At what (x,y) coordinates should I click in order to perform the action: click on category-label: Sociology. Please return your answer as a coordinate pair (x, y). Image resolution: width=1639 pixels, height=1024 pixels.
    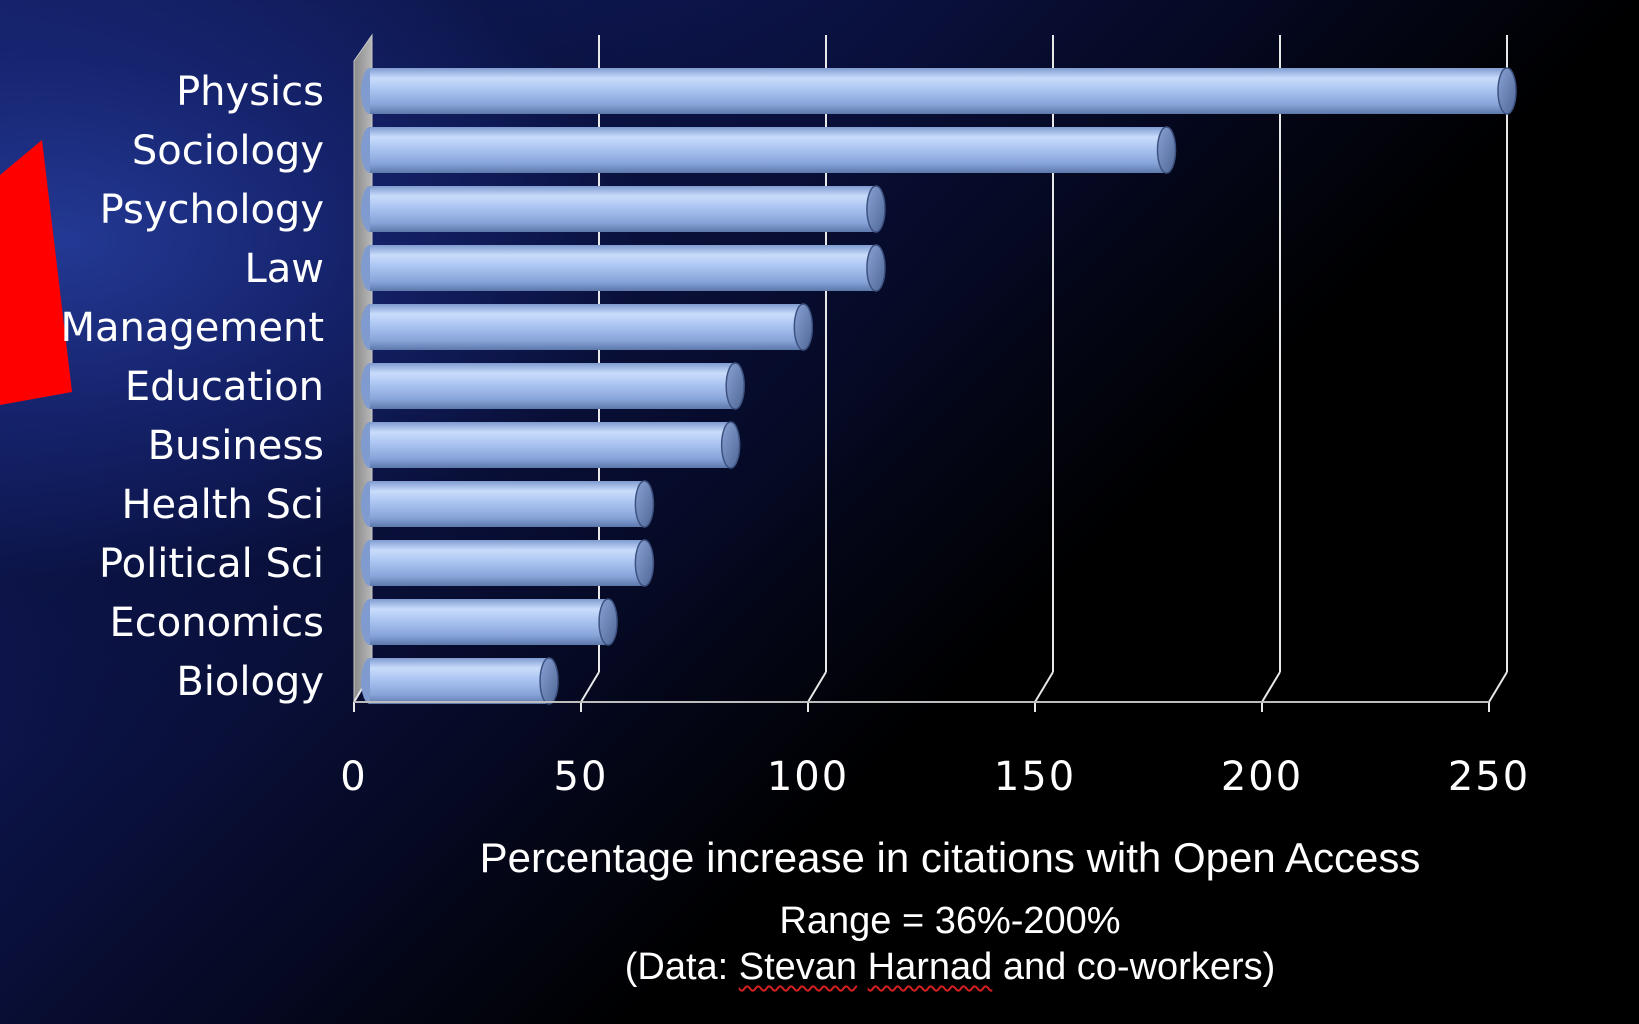
    Looking at the image, I should click on (228, 151).